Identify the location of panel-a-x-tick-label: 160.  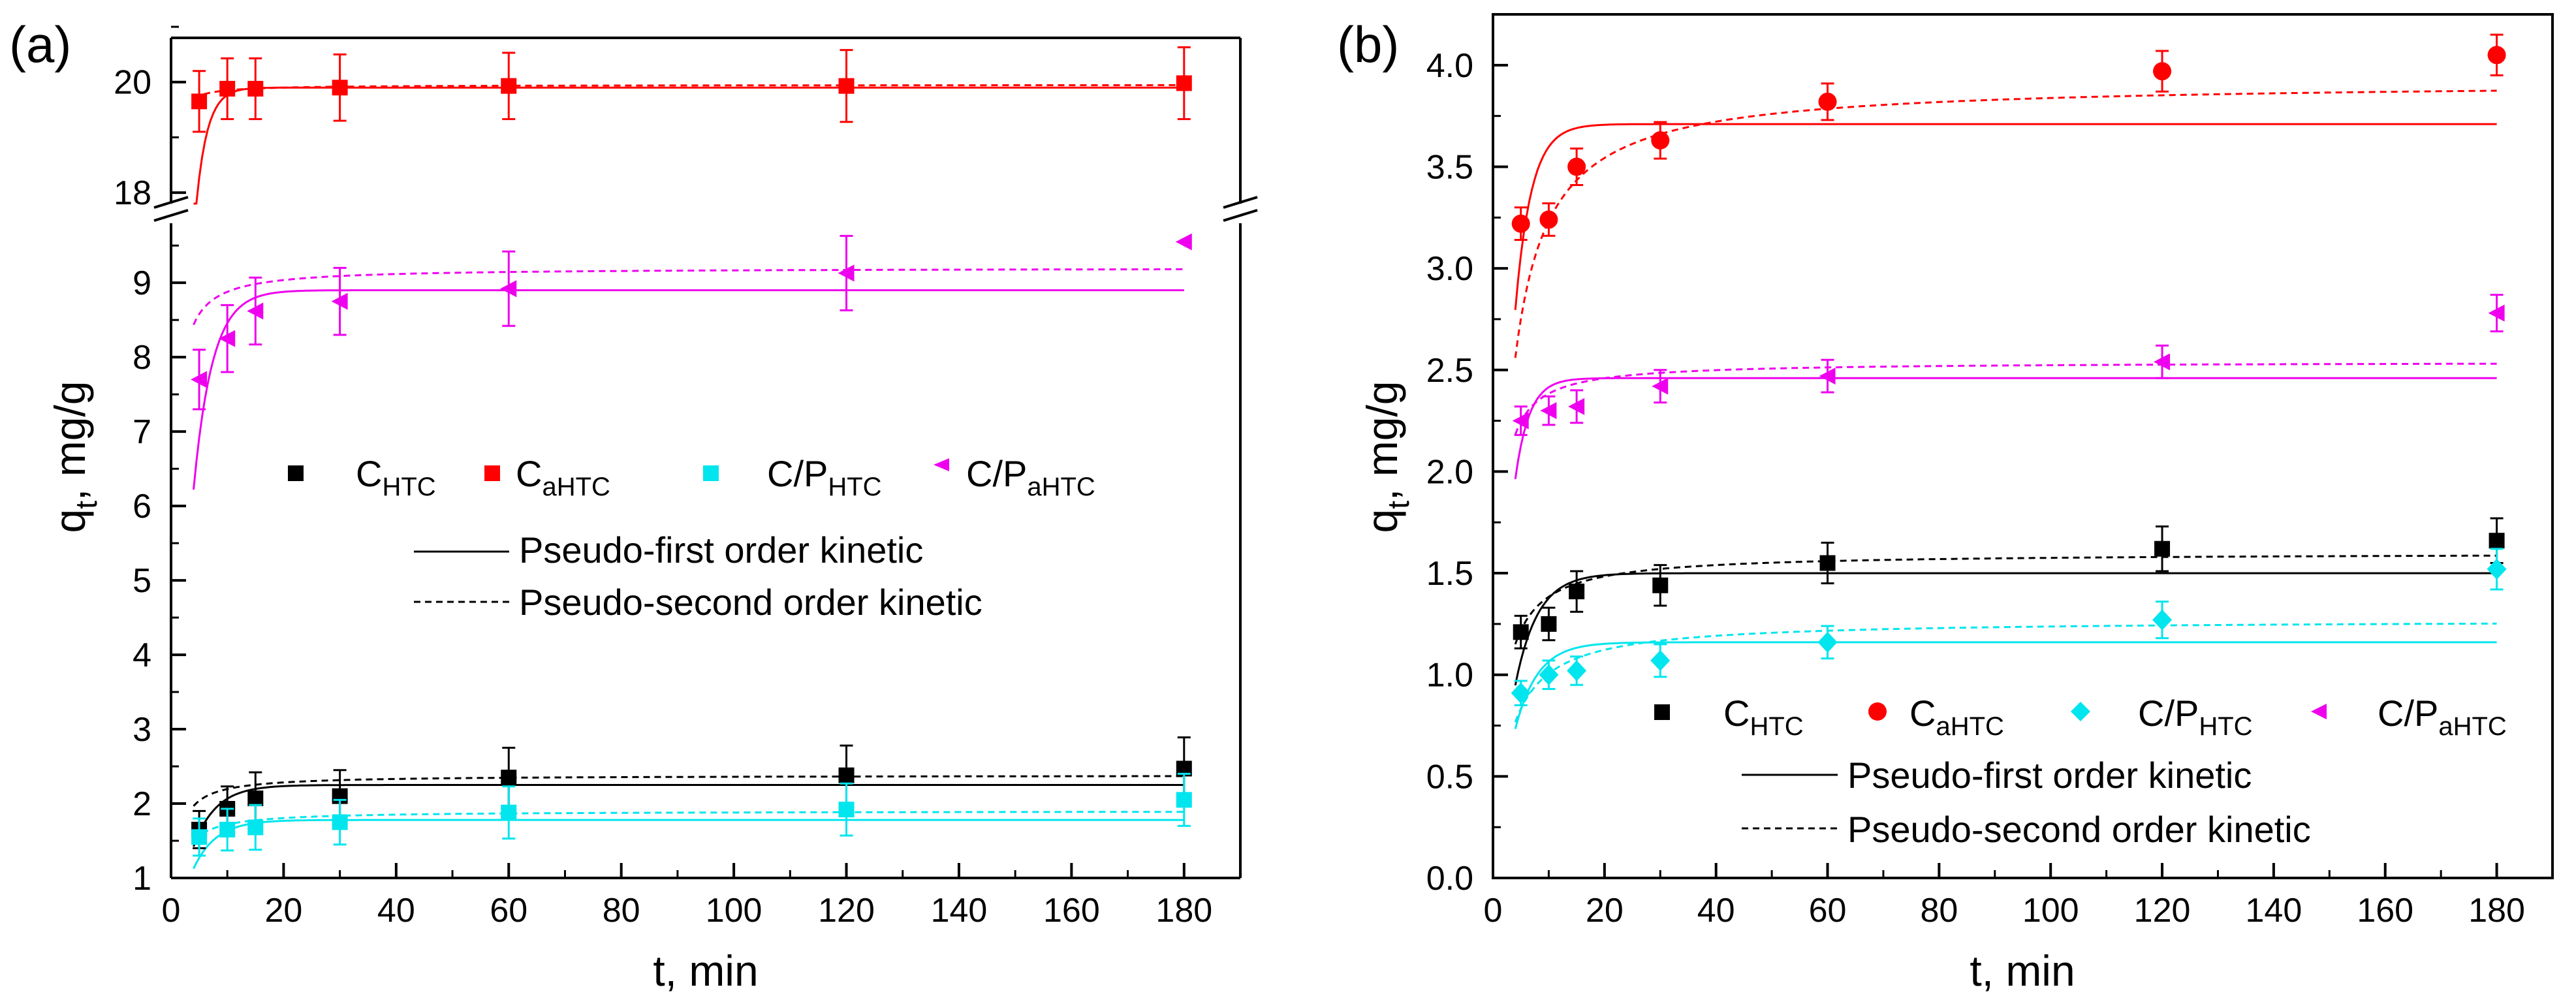
(1071, 911).